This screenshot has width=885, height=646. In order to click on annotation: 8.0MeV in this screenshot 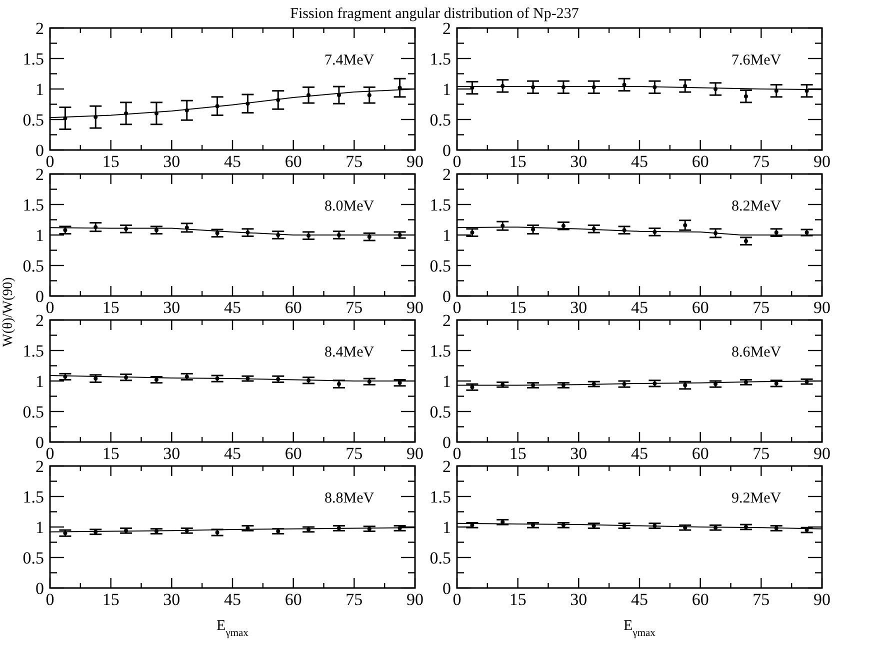, I will do `click(349, 206)`.